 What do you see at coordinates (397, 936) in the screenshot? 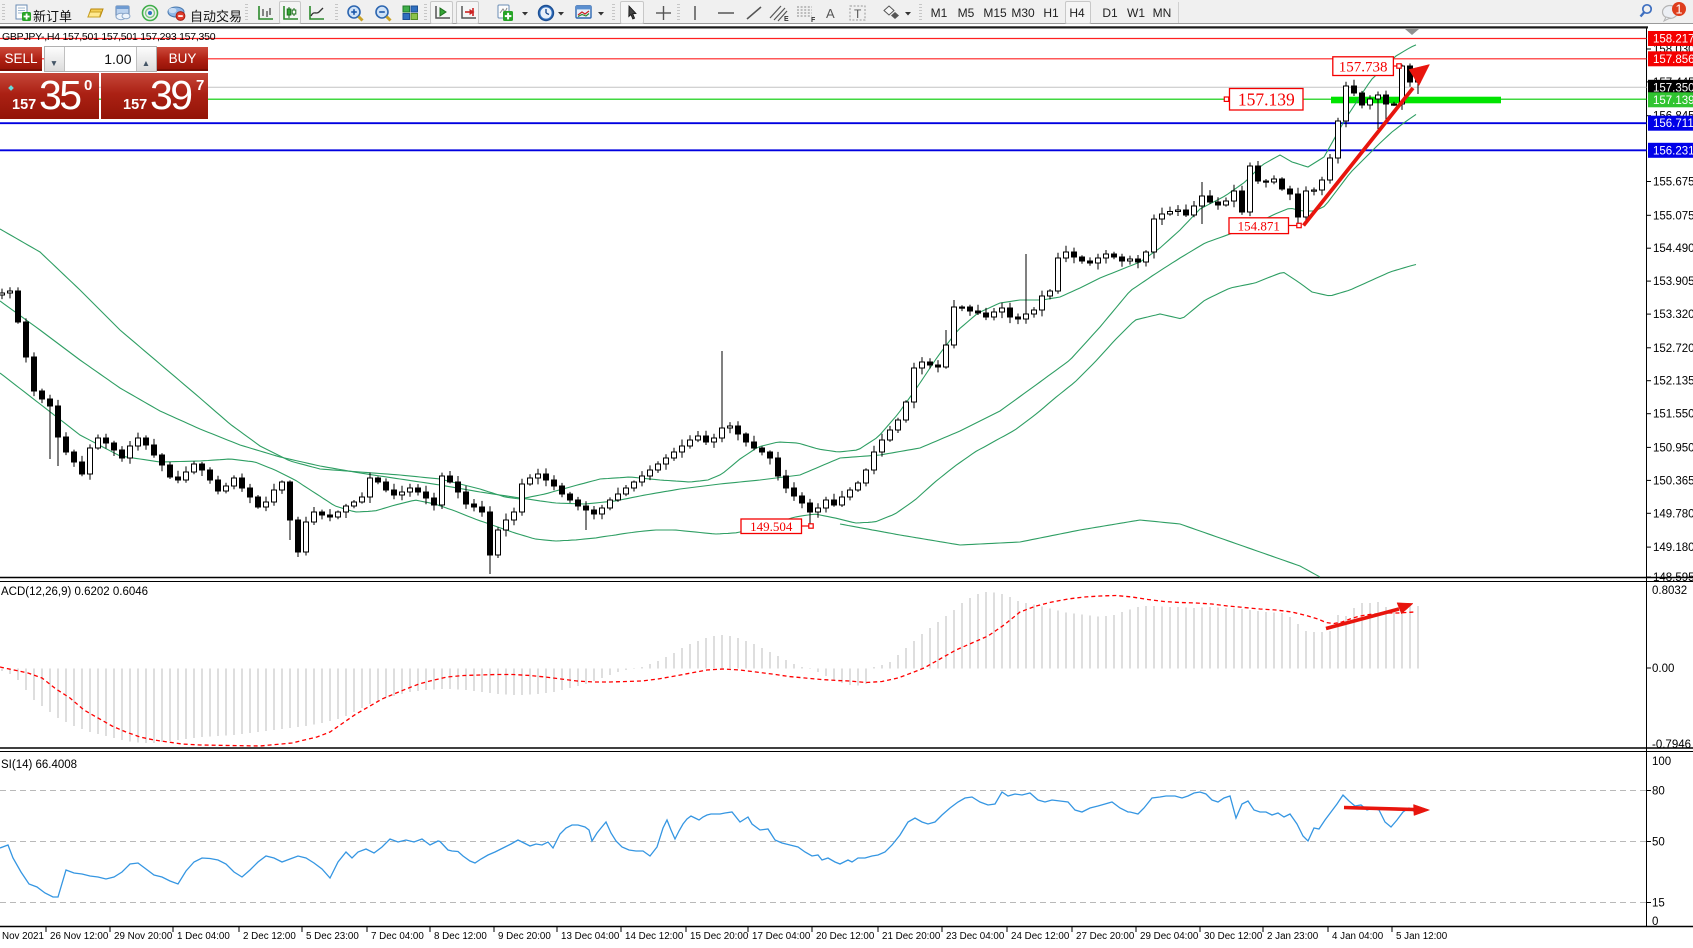
I see `svg-text: 7 Dec 04:00` at bounding box center [397, 936].